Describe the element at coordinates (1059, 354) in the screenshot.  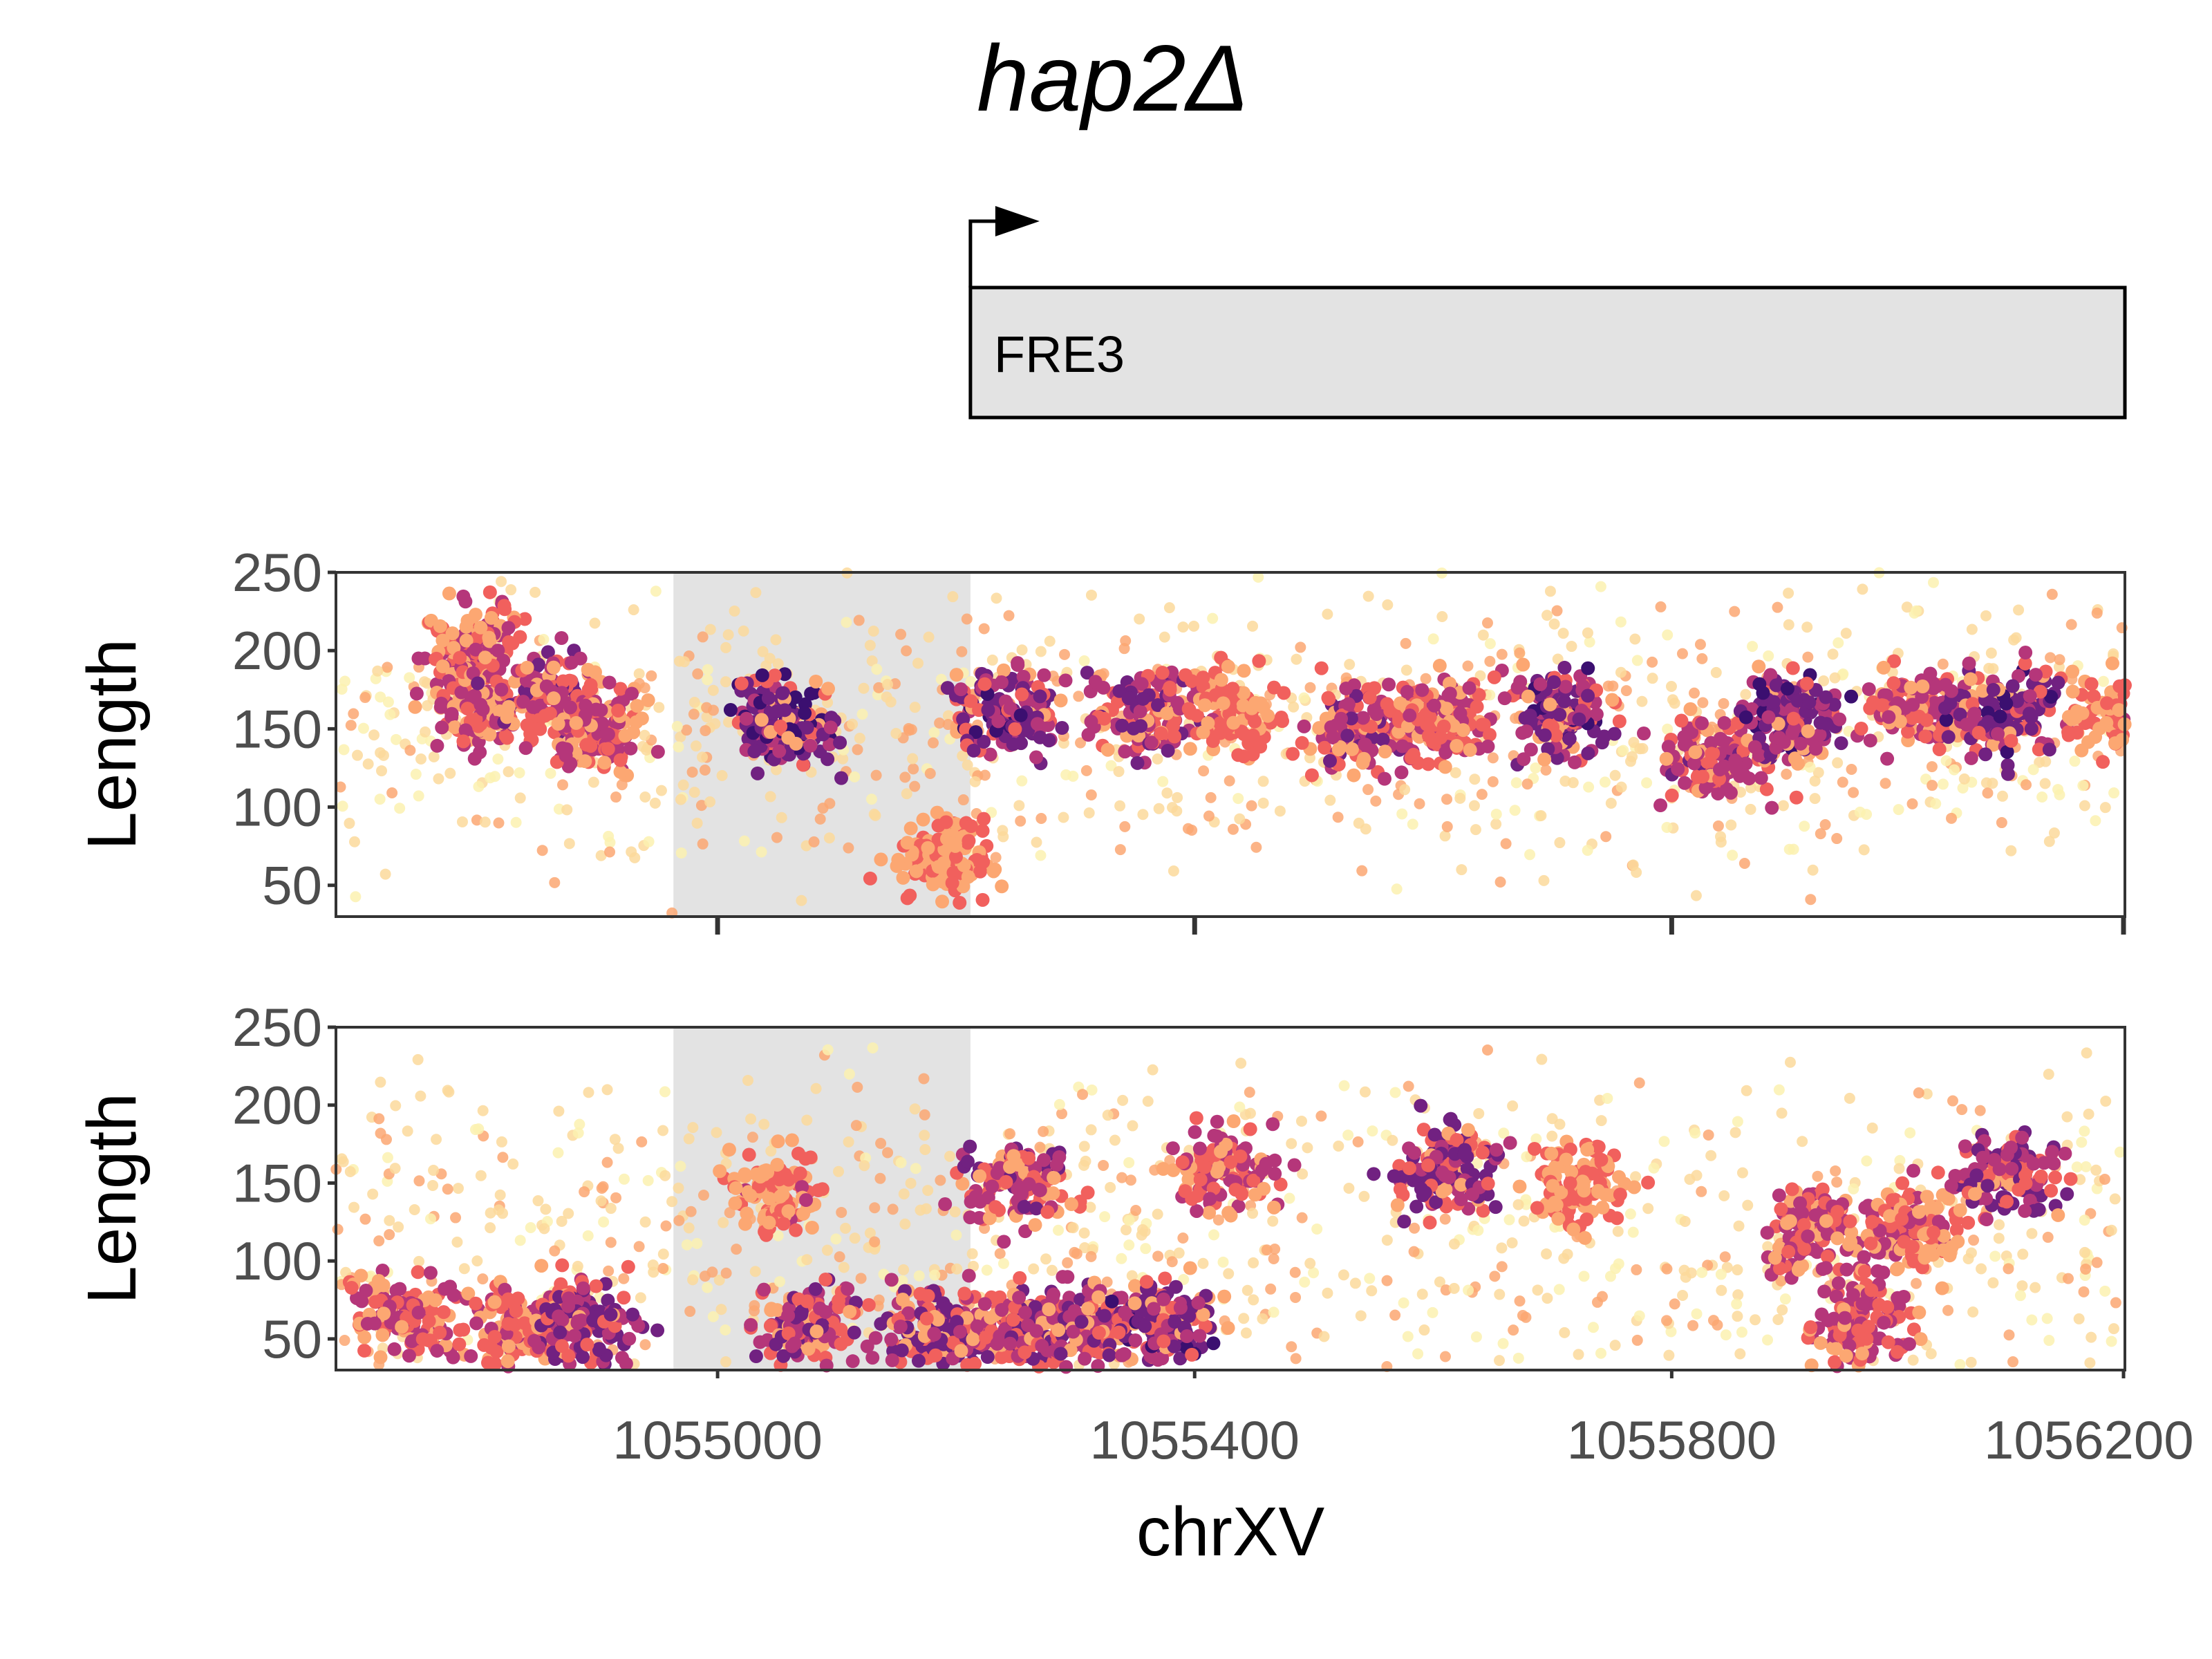
I see `gene-label: FRE3` at that location.